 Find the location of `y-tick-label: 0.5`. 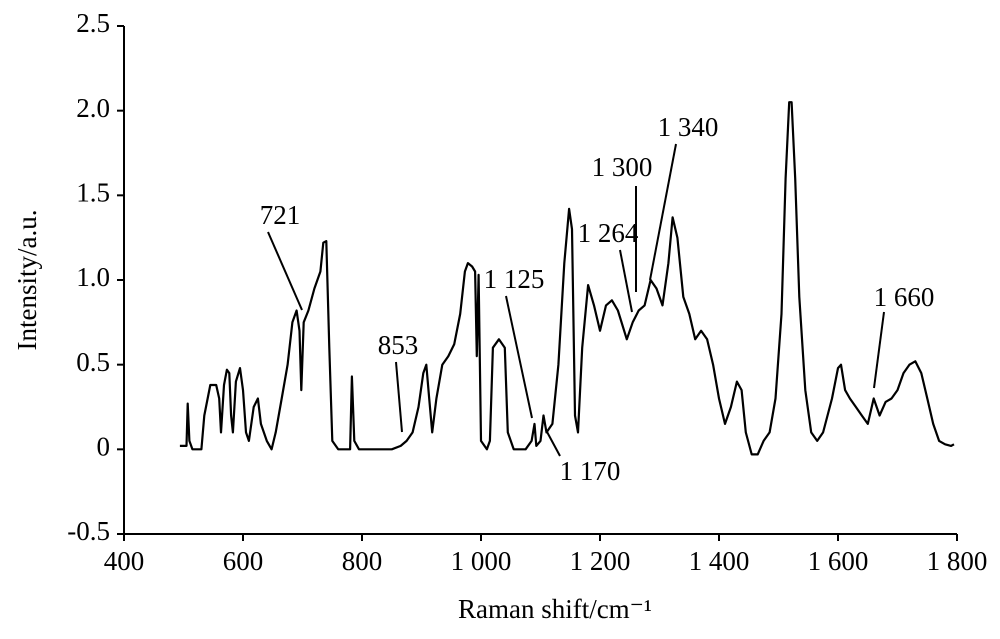

y-tick-label: 0.5 is located at coordinates (93, 362).